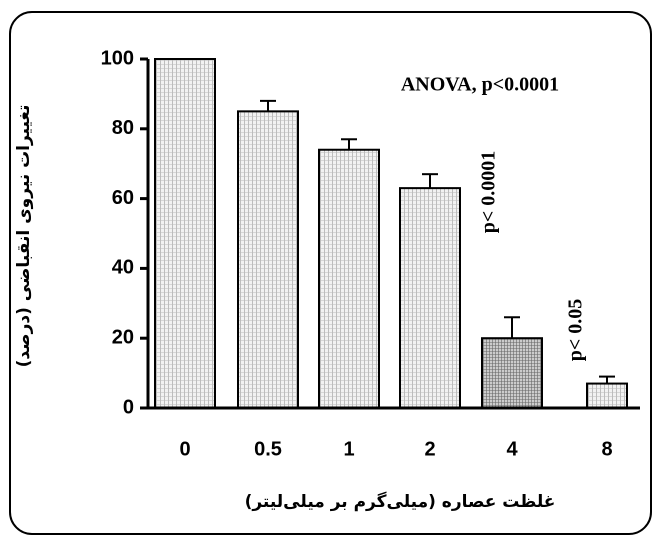  I want to click on x-tick-label: 0.5, so click(268, 449).